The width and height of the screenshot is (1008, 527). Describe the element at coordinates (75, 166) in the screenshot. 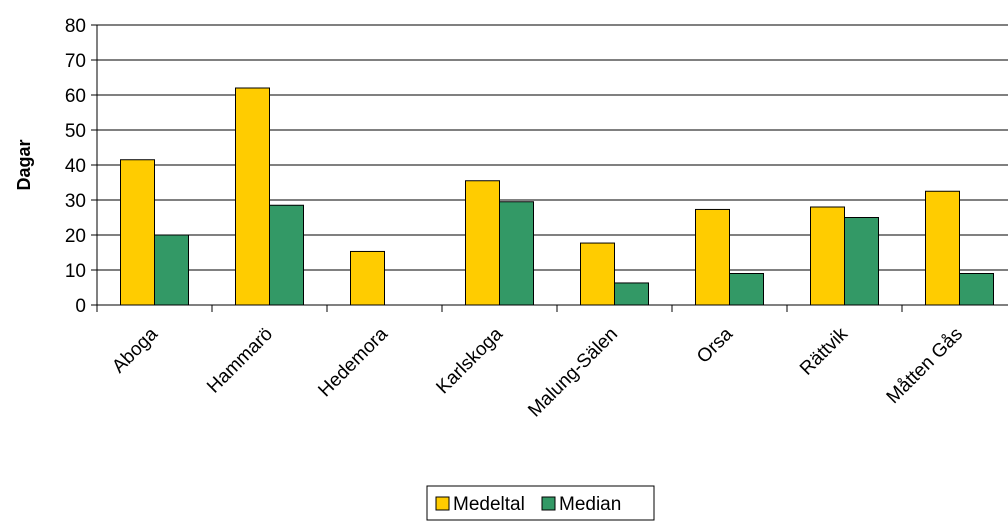

I see `y-tick-label: 40` at that location.